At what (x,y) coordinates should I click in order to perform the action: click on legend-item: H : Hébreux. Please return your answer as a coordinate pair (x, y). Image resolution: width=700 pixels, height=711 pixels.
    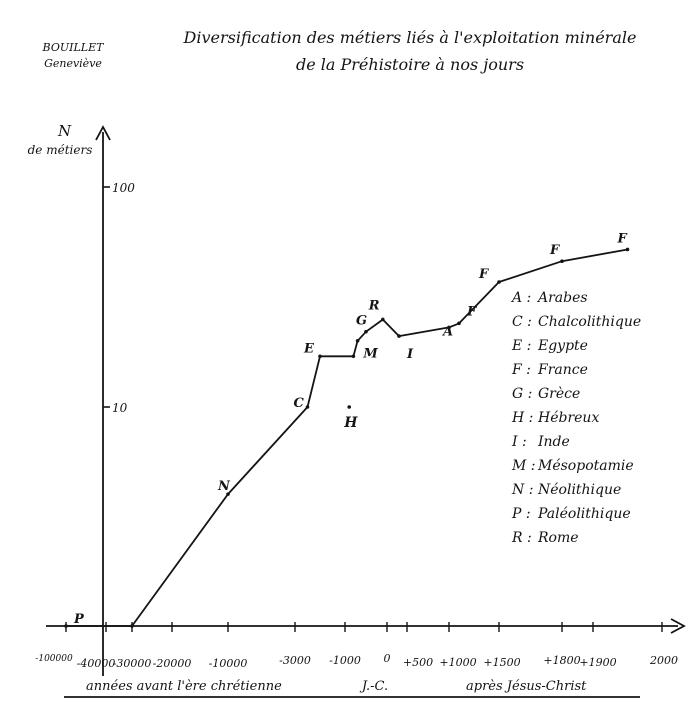
    Looking at the image, I should click on (602, 418).